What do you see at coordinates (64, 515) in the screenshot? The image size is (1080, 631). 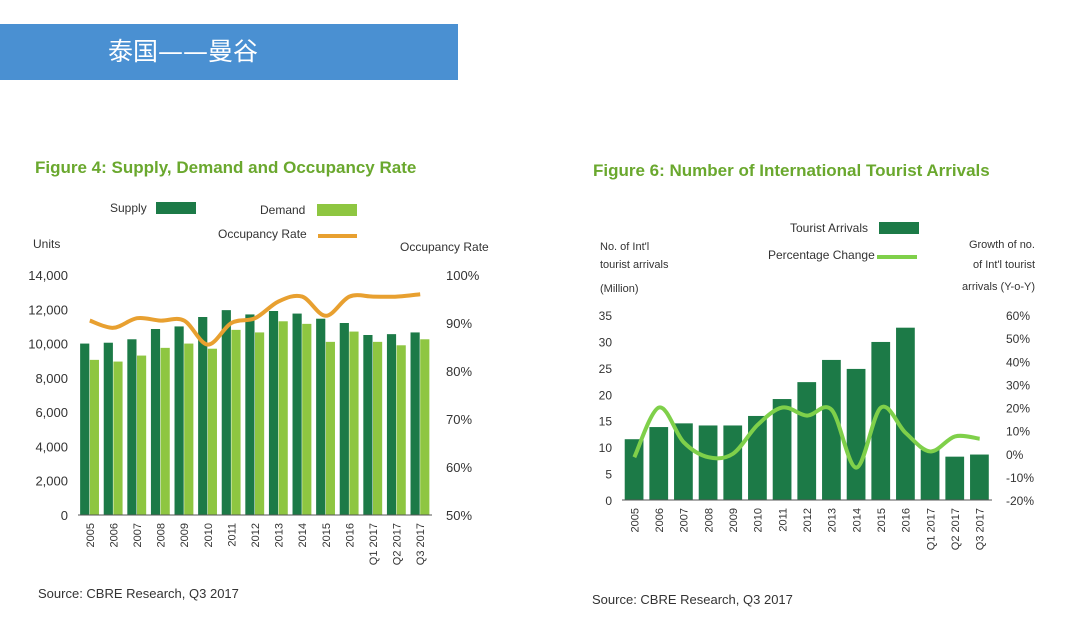 I see `chart1-ytick-label: 0` at bounding box center [64, 515].